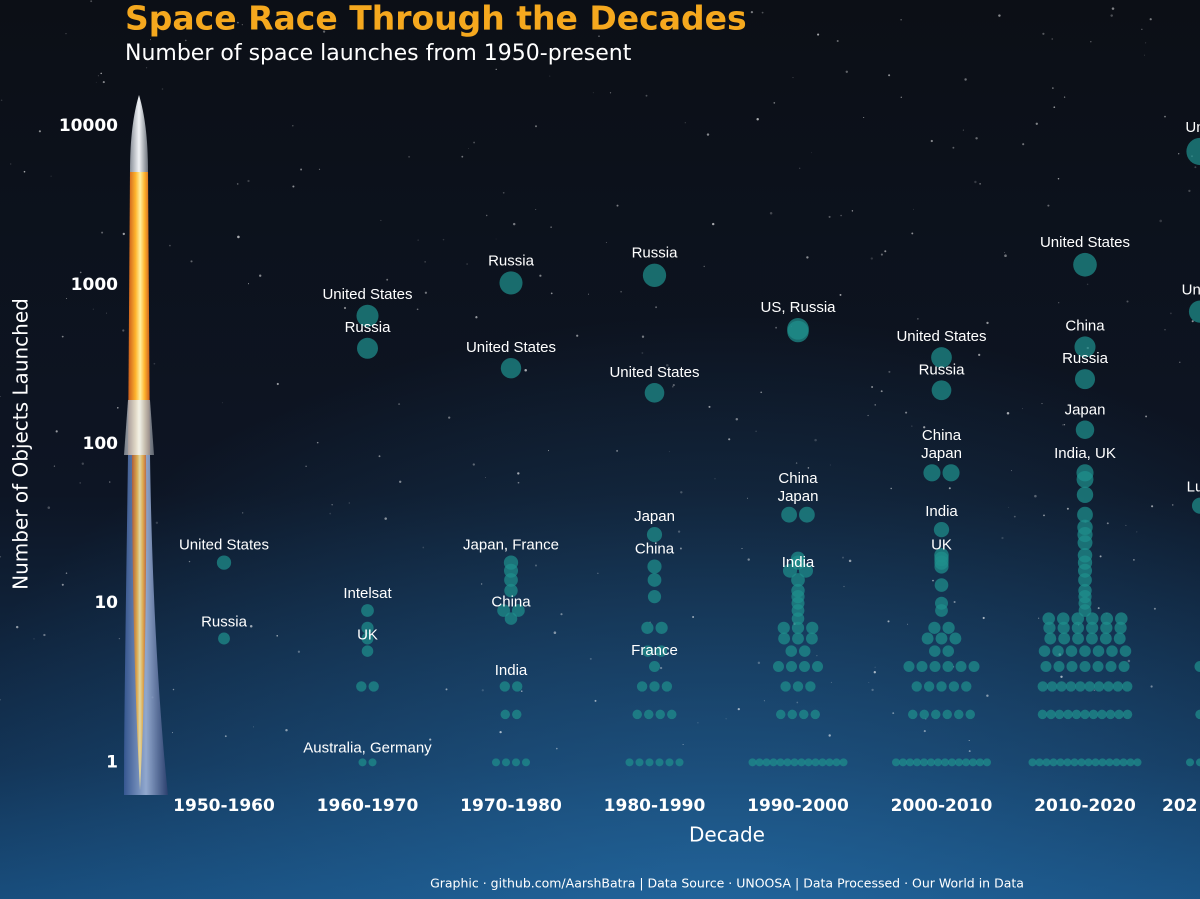 This screenshot has height=899, width=1200. What do you see at coordinates (367, 747) in the screenshot?
I see `point-label: Australia, Germany` at bounding box center [367, 747].